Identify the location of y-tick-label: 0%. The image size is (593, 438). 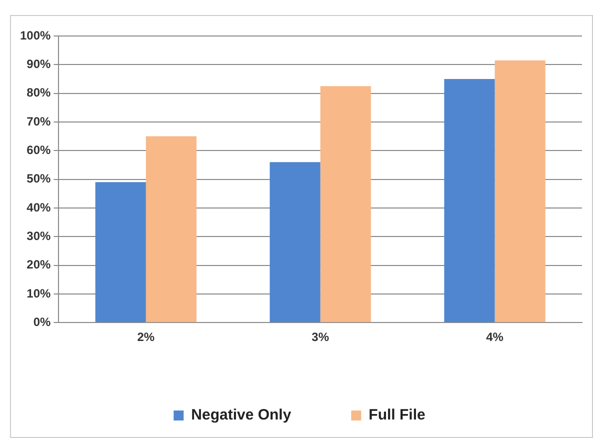
(42, 321).